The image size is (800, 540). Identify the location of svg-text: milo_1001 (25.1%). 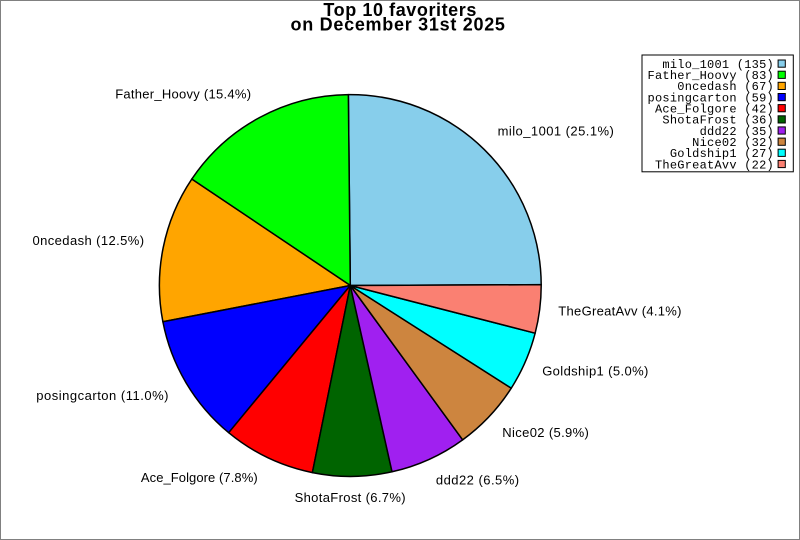
(556, 131).